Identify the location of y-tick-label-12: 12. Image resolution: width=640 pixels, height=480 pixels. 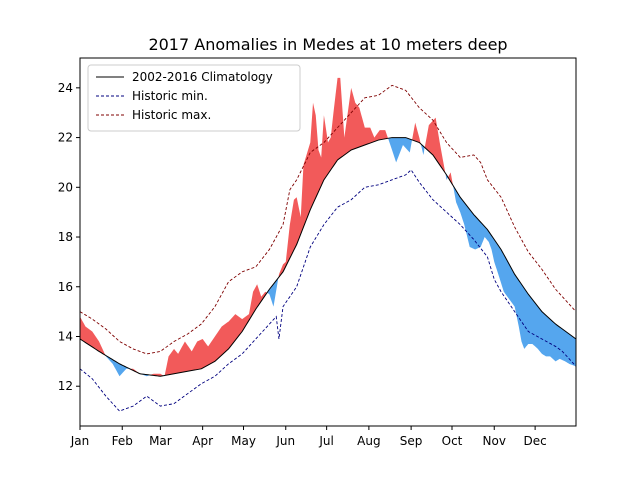
(65, 386).